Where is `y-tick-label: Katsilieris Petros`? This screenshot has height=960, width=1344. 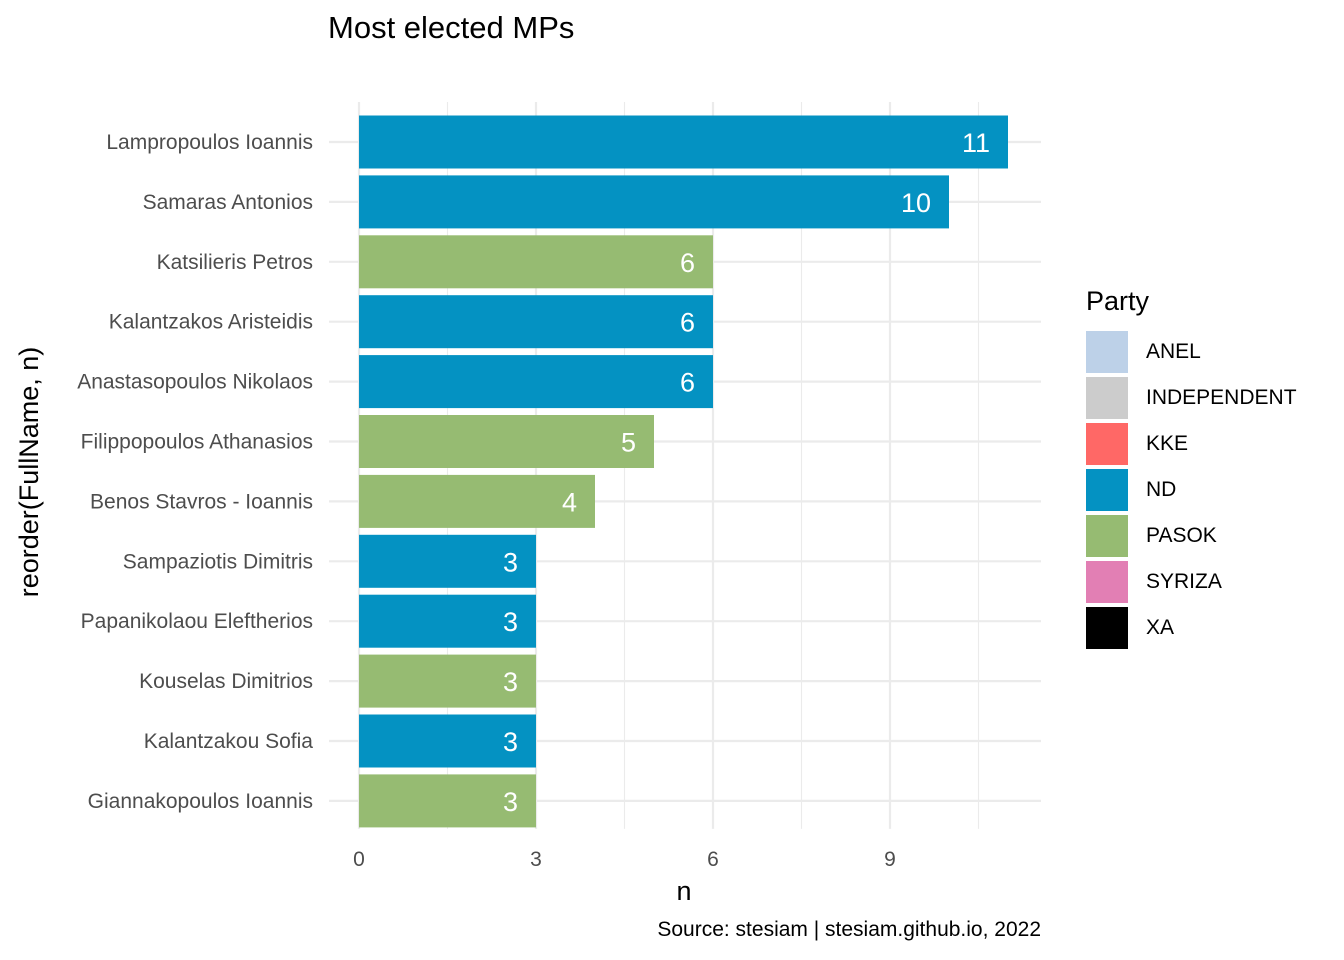 y-tick-label: Katsilieris Petros is located at coordinates (235, 262).